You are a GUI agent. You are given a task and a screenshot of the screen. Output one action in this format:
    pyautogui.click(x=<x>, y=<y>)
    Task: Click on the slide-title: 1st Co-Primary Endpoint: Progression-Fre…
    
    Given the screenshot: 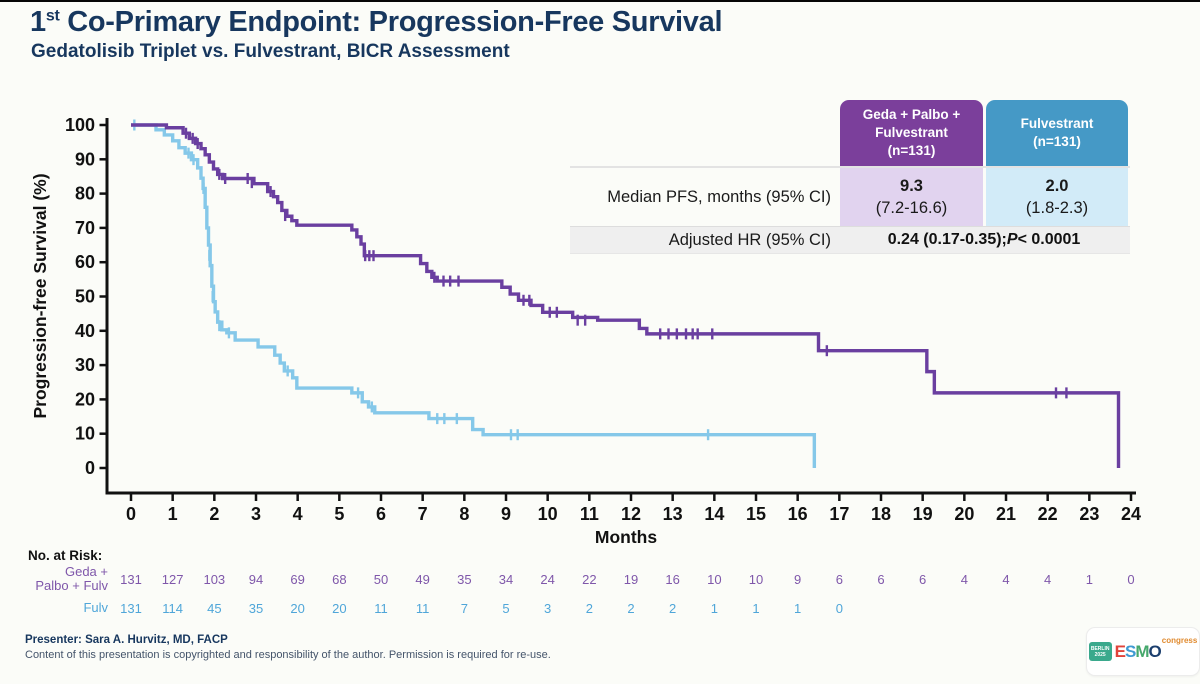 What is the action you would take?
    pyautogui.click(x=376, y=22)
    